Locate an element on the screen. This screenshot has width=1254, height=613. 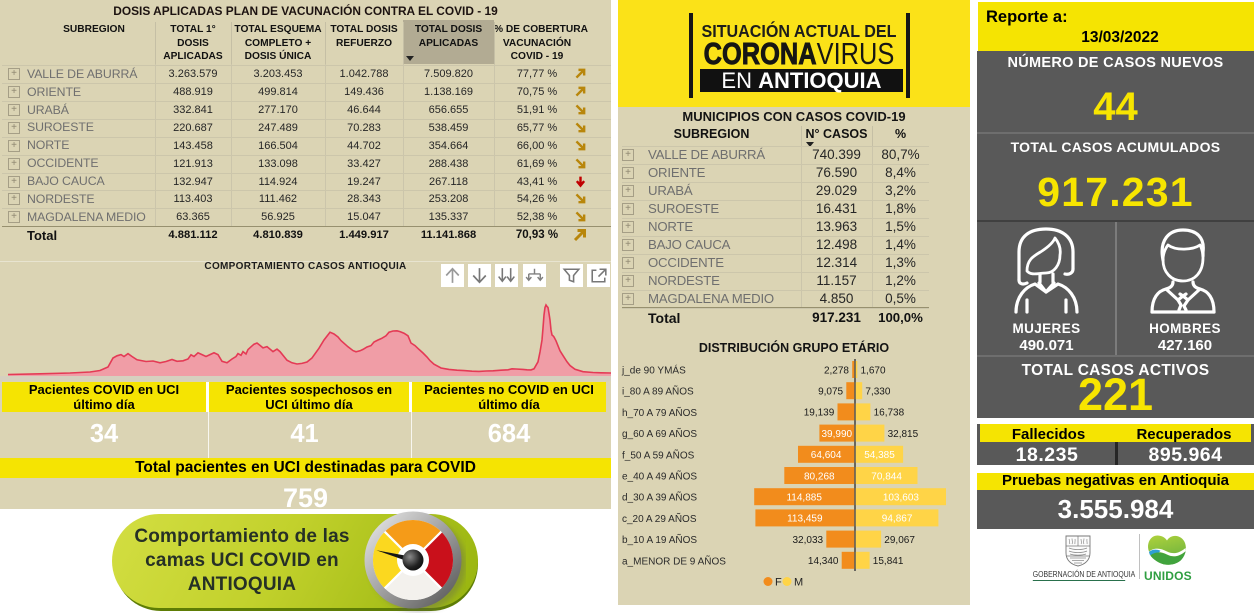
svg-text: 113,459 is located at coordinates (805, 519).